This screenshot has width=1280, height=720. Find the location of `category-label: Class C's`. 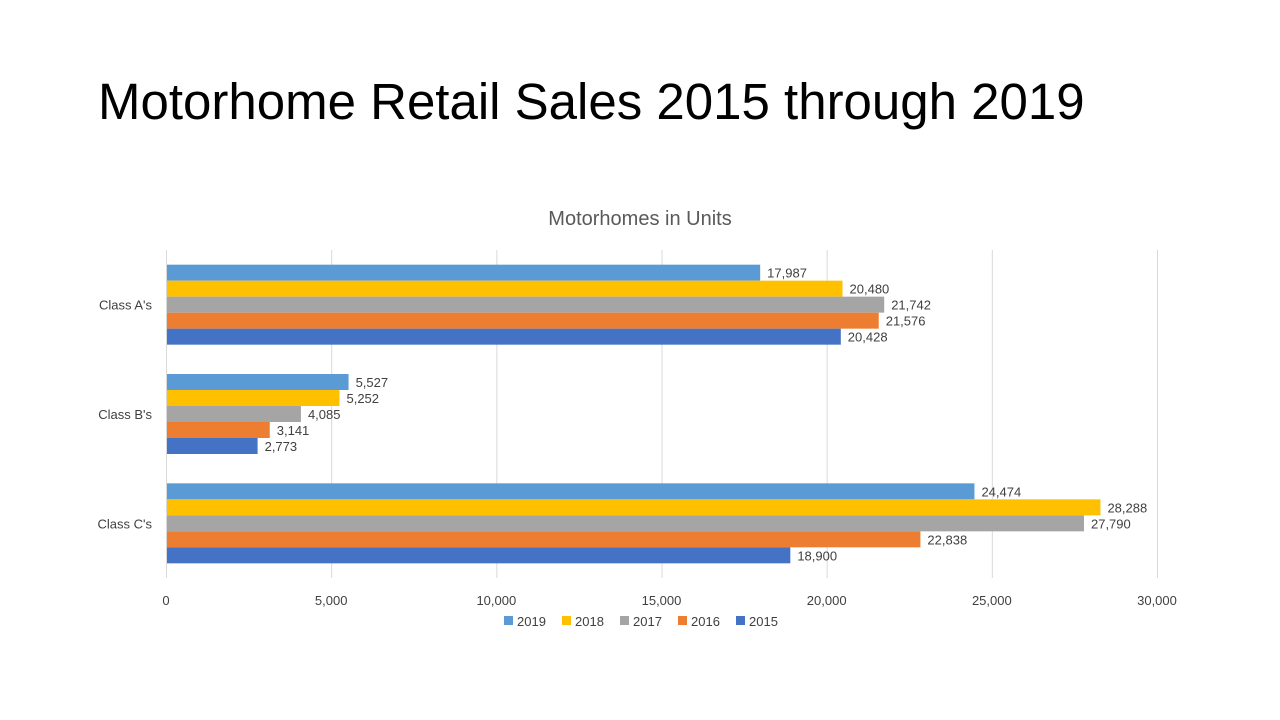

category-label: Class C's is located at coordinates (125, 523).